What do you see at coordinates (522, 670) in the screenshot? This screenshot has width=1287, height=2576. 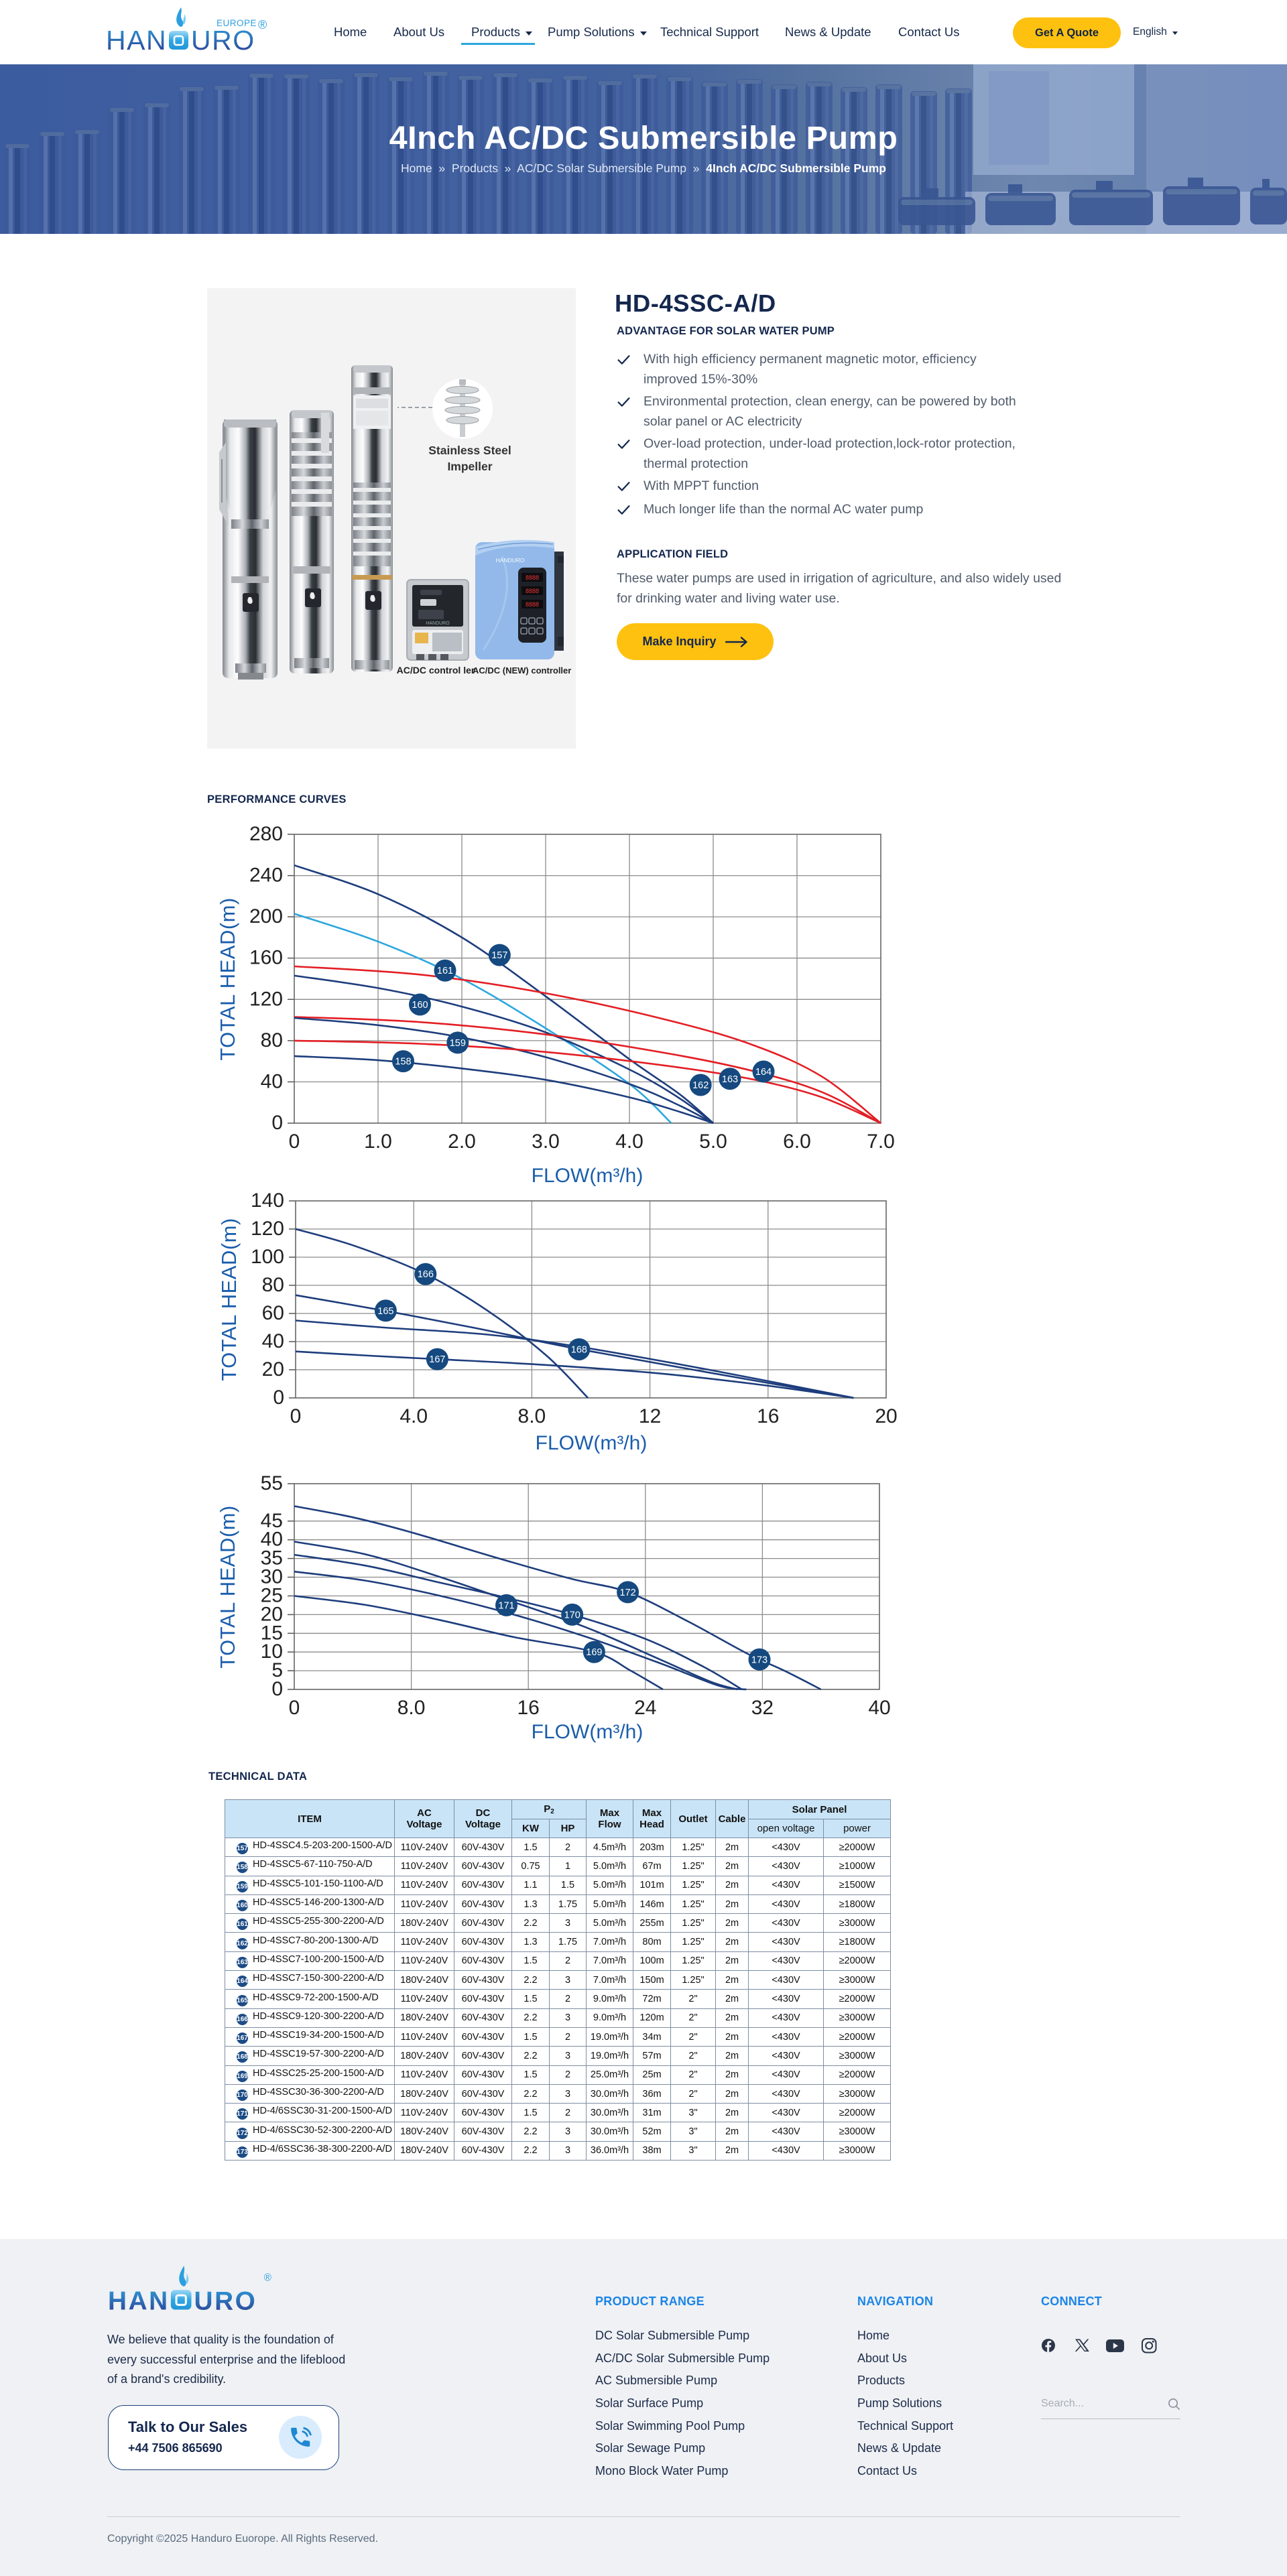 I see `svg-text: AC/DC (NEW) controller` at bounding box center [522, 670].